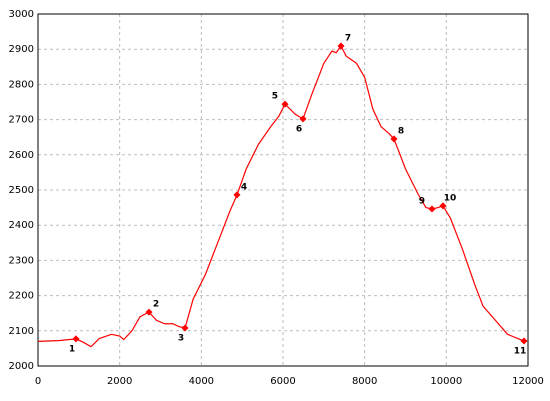  I want to click on point-label: 3, so click(181, 338).